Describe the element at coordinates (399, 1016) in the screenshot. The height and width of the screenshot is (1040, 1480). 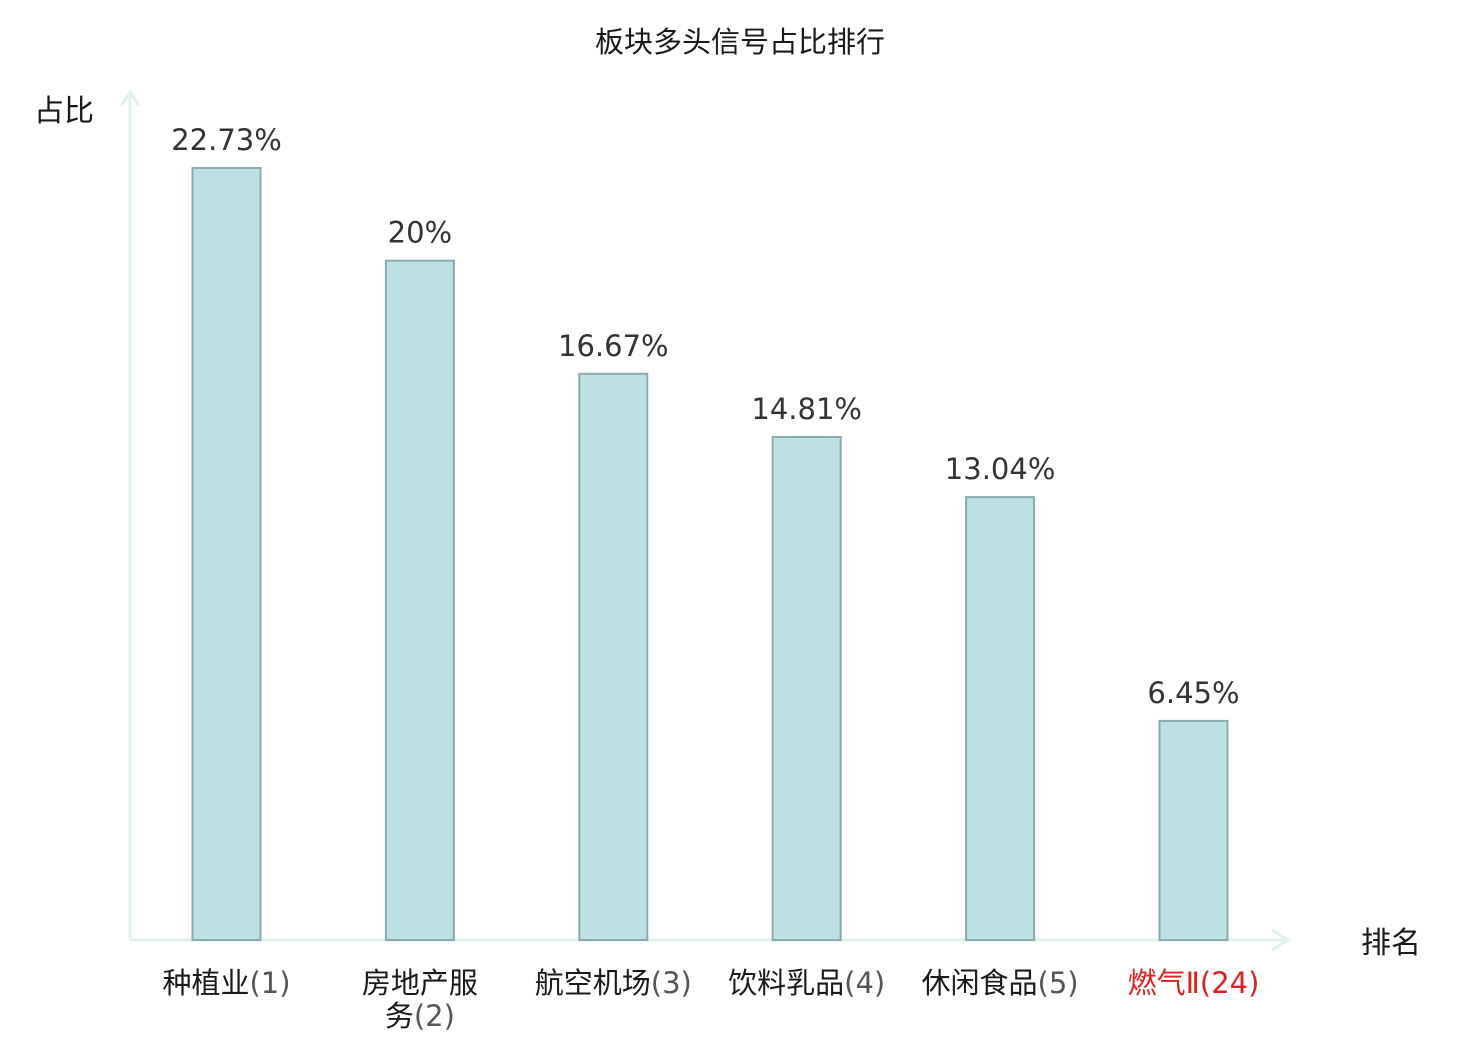
I see `category-name: 务` at that location.